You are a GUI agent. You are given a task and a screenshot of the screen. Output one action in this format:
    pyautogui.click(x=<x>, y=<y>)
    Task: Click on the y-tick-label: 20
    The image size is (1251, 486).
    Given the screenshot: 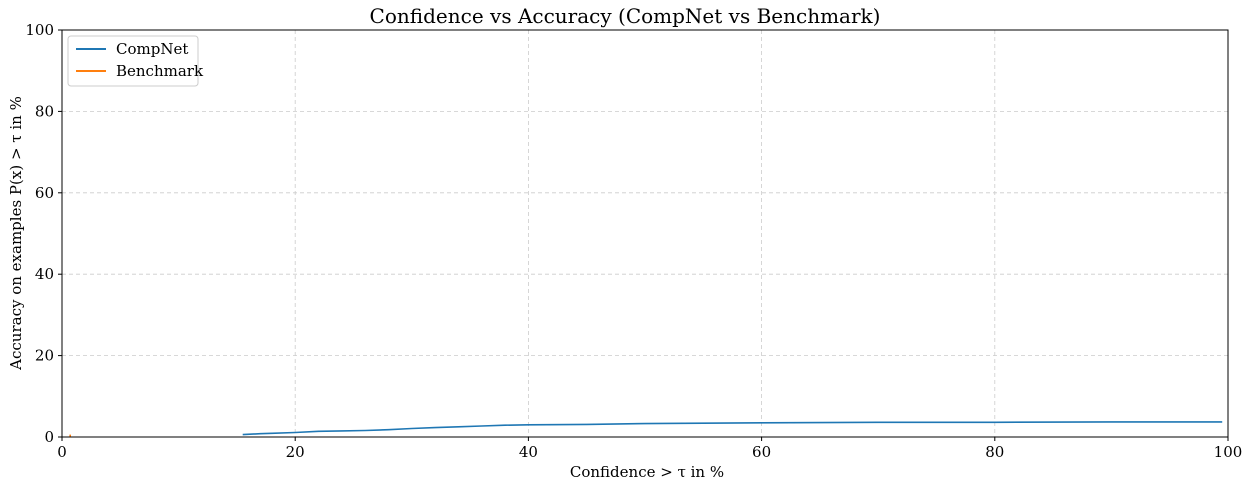 What is the action you would take?
    pyautogui.click(x=44, y=356)
    